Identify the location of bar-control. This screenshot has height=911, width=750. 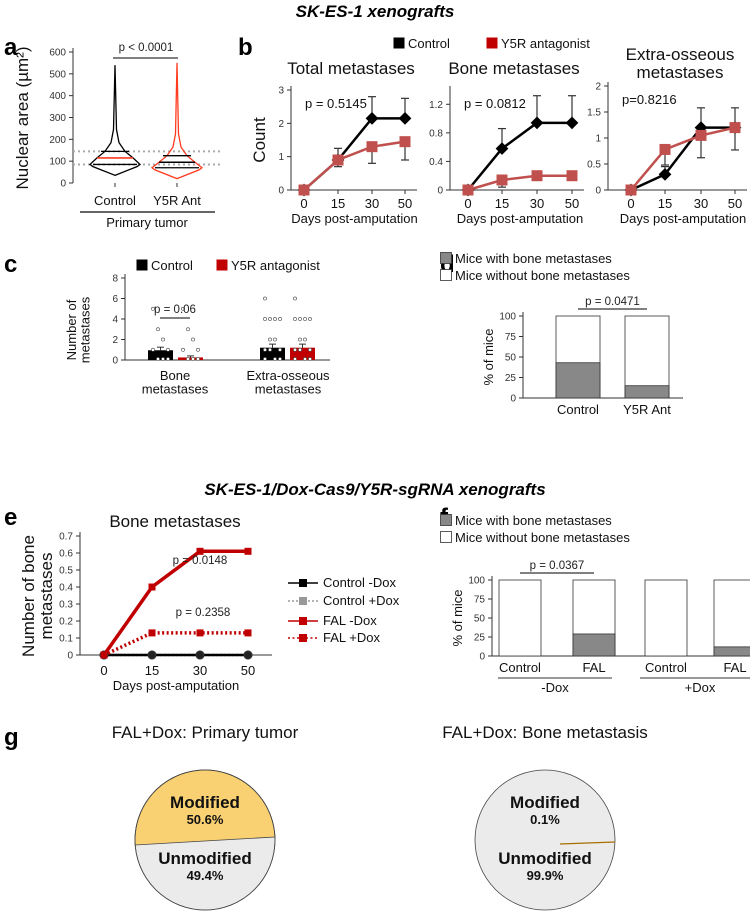
(160, 355).